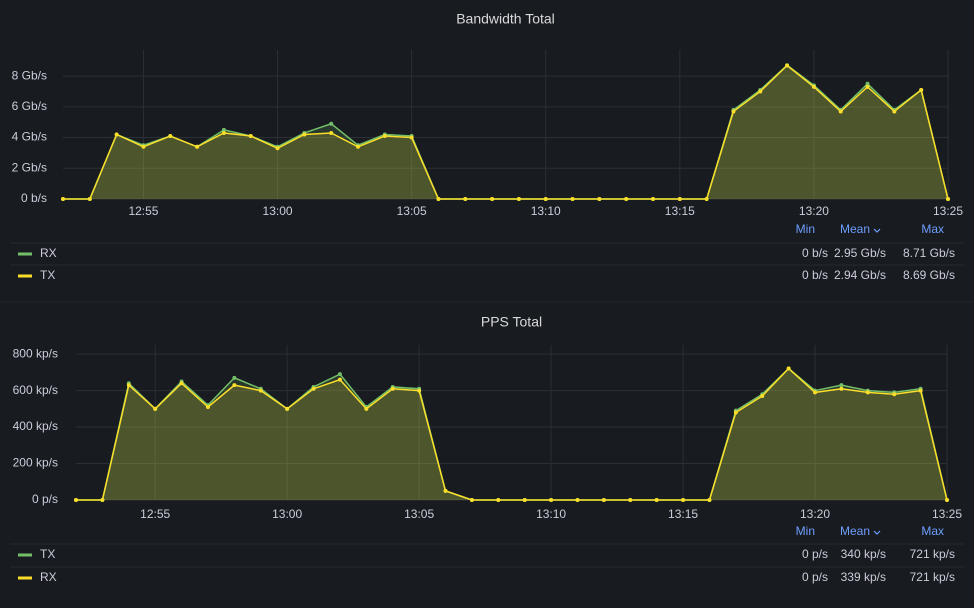 This screenshot has width=974, height=608. Describe the element at coordinates (683, 514) in the screenshot. I see `x-tick-label: 13:15` at that location.